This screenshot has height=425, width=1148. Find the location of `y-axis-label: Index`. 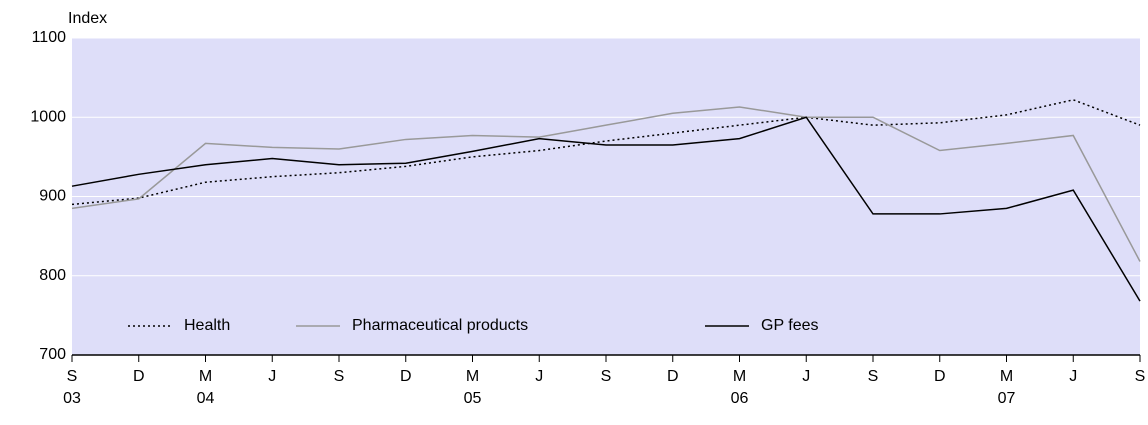

y-axis-label: Index is located at coordinates (87, 18).